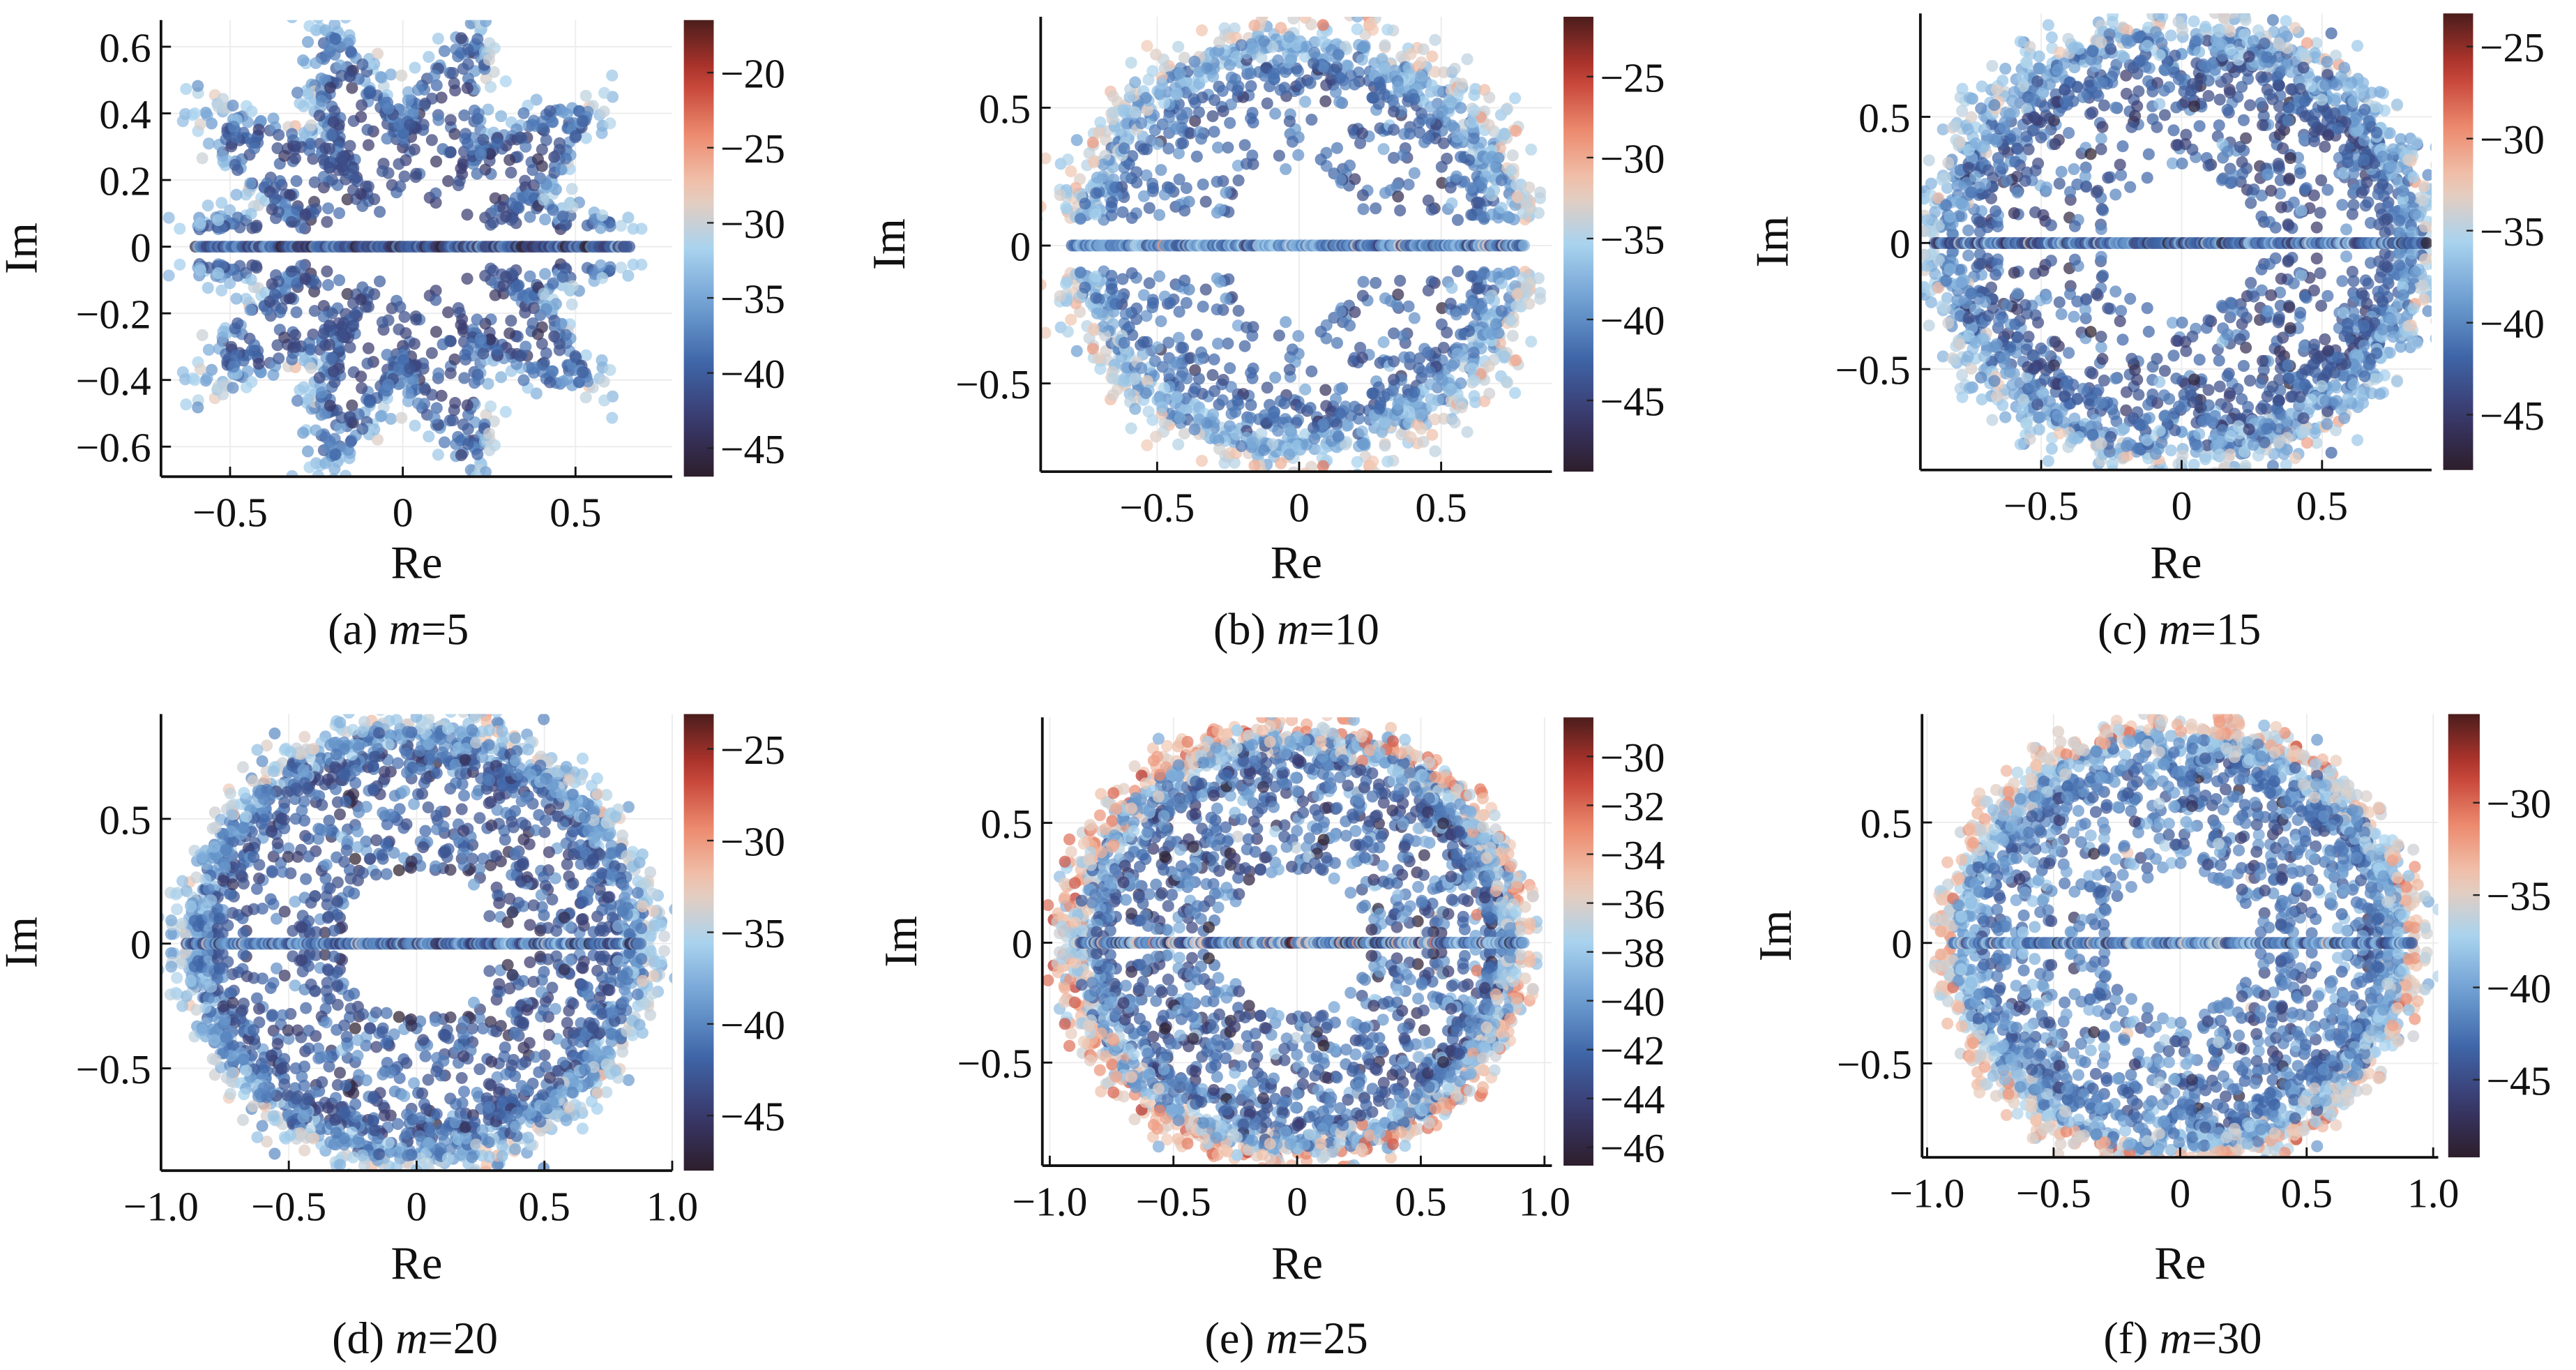 The height and width of the screenshot is (1370, 2576). I want to click on x-tick-label: 0, so click(1299, 508).